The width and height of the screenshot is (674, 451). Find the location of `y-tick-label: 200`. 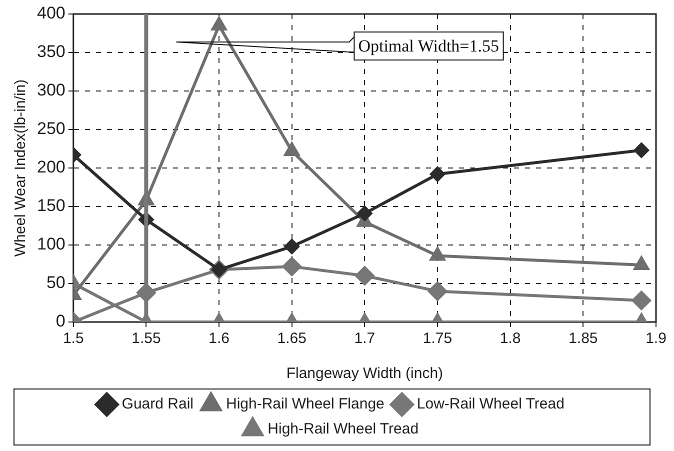

y-tick-label: 200 is located at coordinates (51, 167).